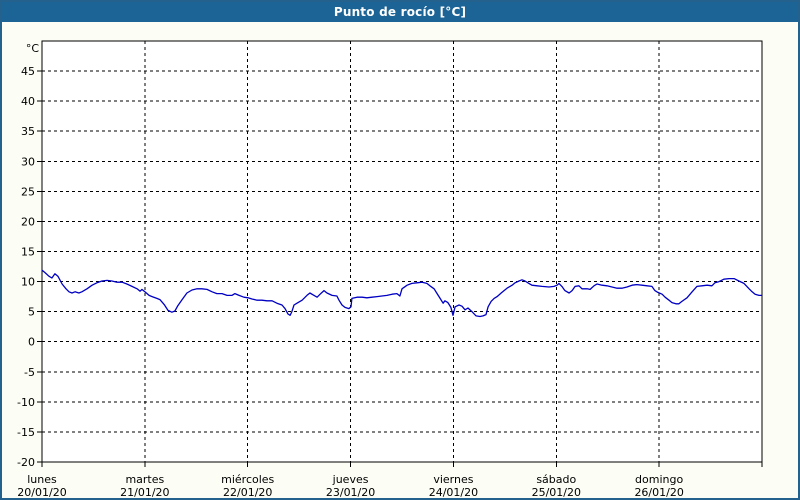 This screenshot has width=800, height=500. What do you see at coordinates (144, 492) in the screenshot?
I see `x-day-date-label: 21/01/20` at bounding box center [144, 492].